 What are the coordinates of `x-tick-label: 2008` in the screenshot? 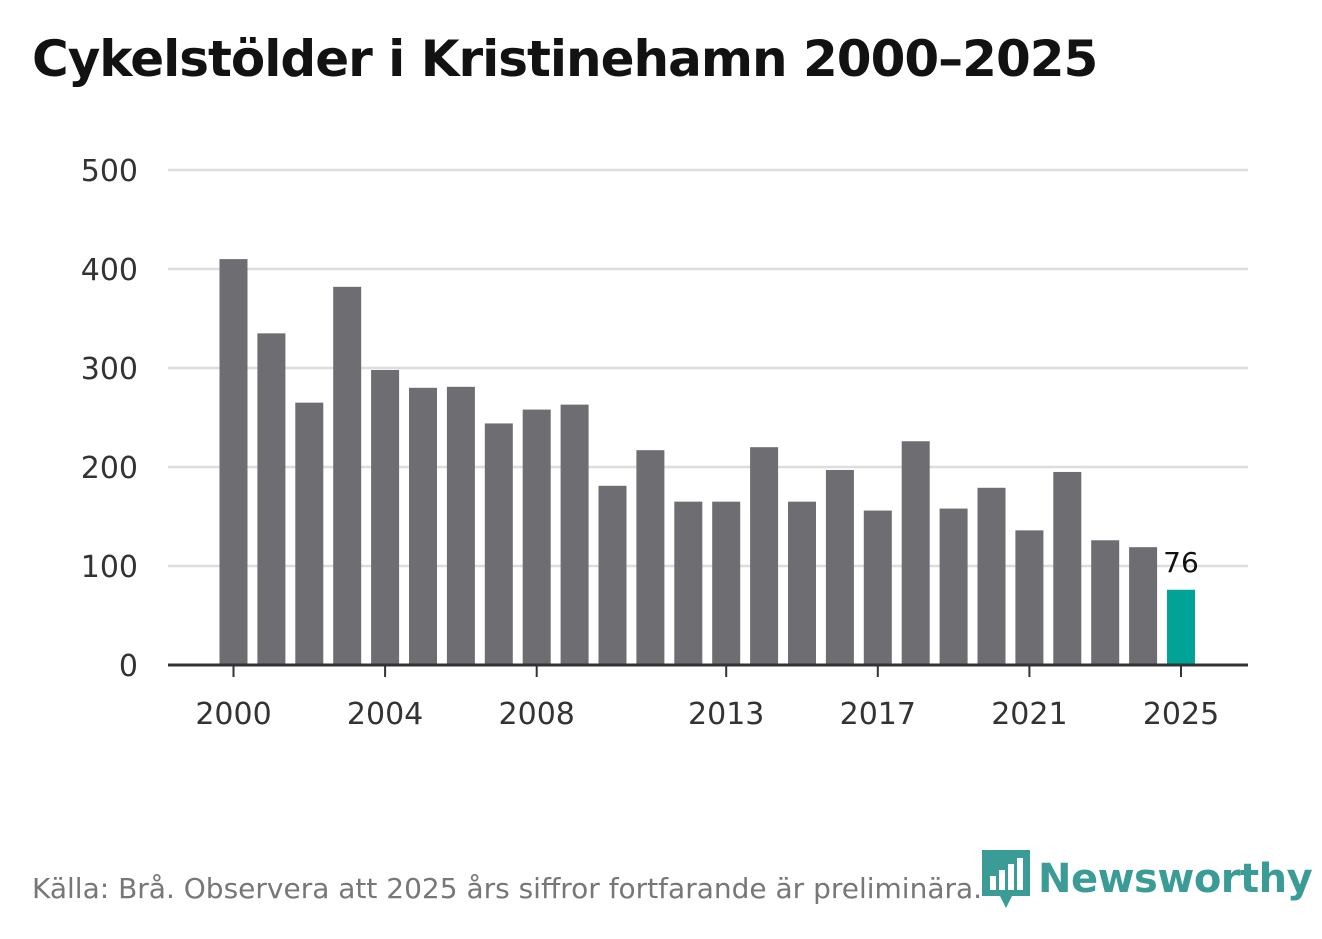 It's located at (537, 714).